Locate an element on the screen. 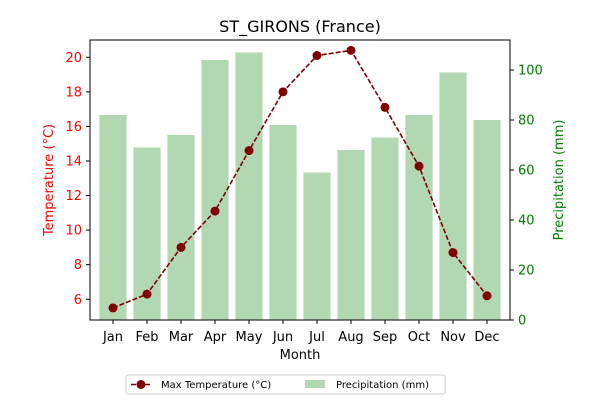  x-tick-label-jan: Jan is located at coordinates (112, 337).